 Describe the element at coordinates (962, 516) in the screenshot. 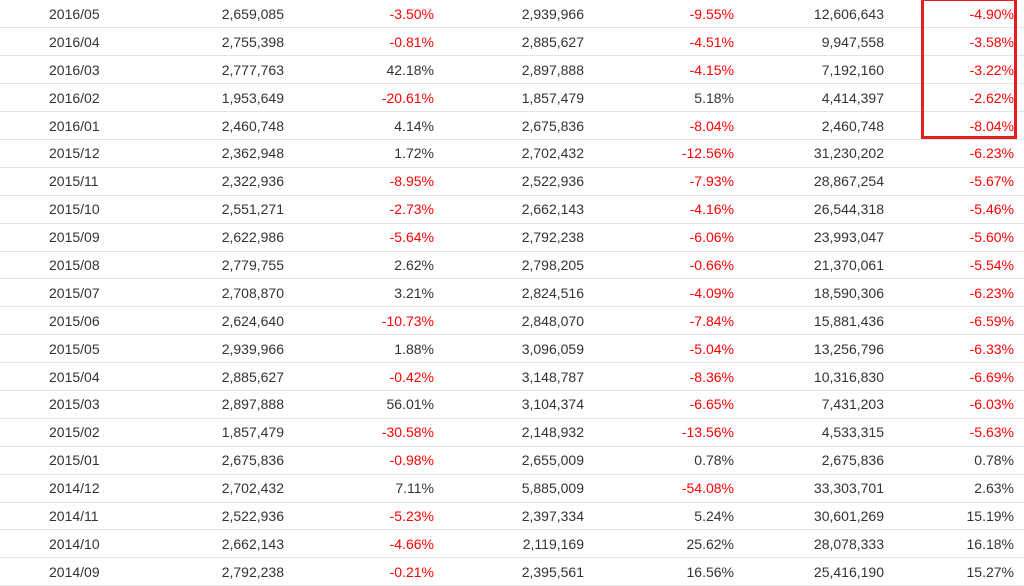

I see `cumulative-change-cell: 15.19%` at that location.